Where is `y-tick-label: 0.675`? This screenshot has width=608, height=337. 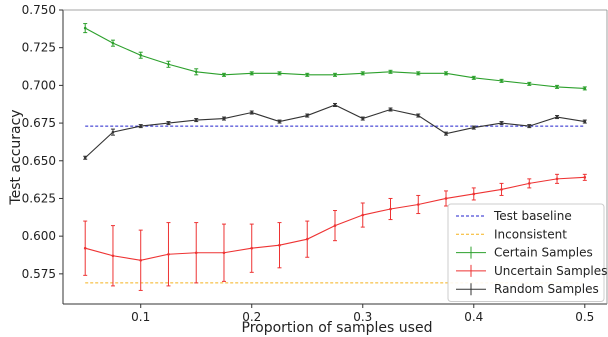
y-tick-label: 0.675 is located at coordinates (39, 123).